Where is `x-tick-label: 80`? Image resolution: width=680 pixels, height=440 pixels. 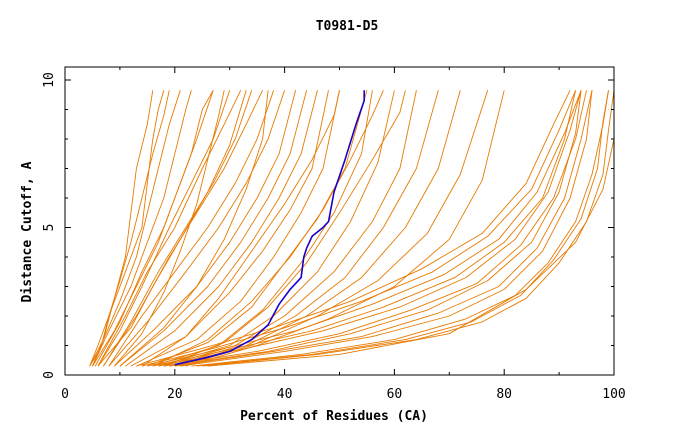 x-tick-label: 80 is located at coordinates (504, 394).